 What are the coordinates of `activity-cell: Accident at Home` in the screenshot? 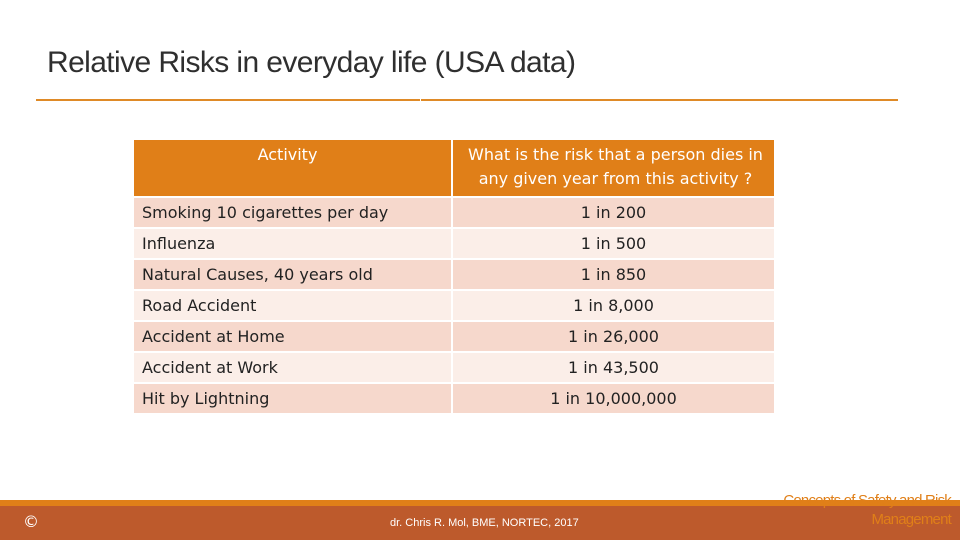 It's located at (293, 335).